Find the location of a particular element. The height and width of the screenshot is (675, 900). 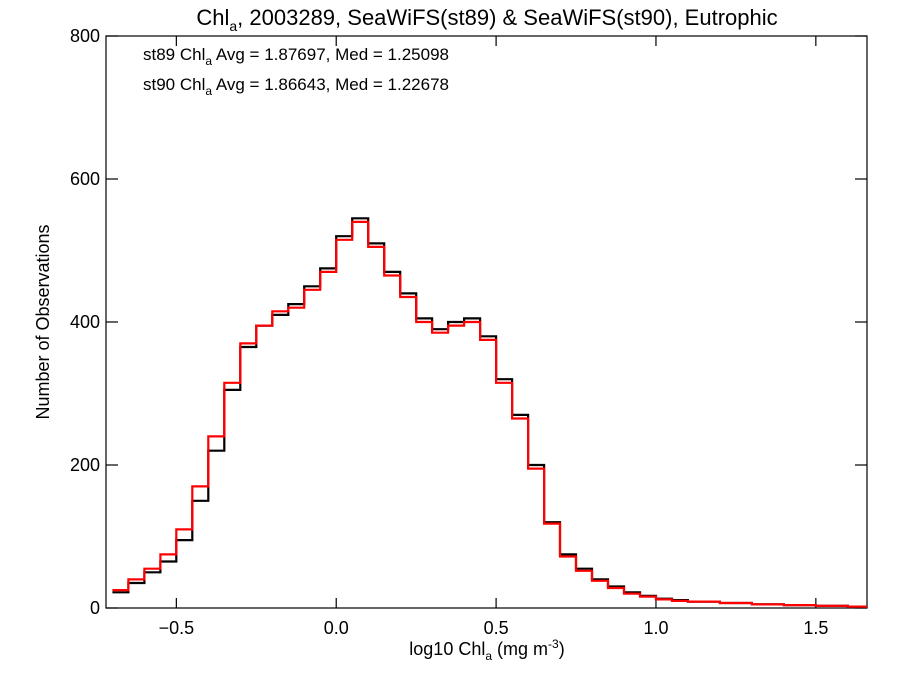

x-tick-label: 0.0 is located at coordinates (336, 628).